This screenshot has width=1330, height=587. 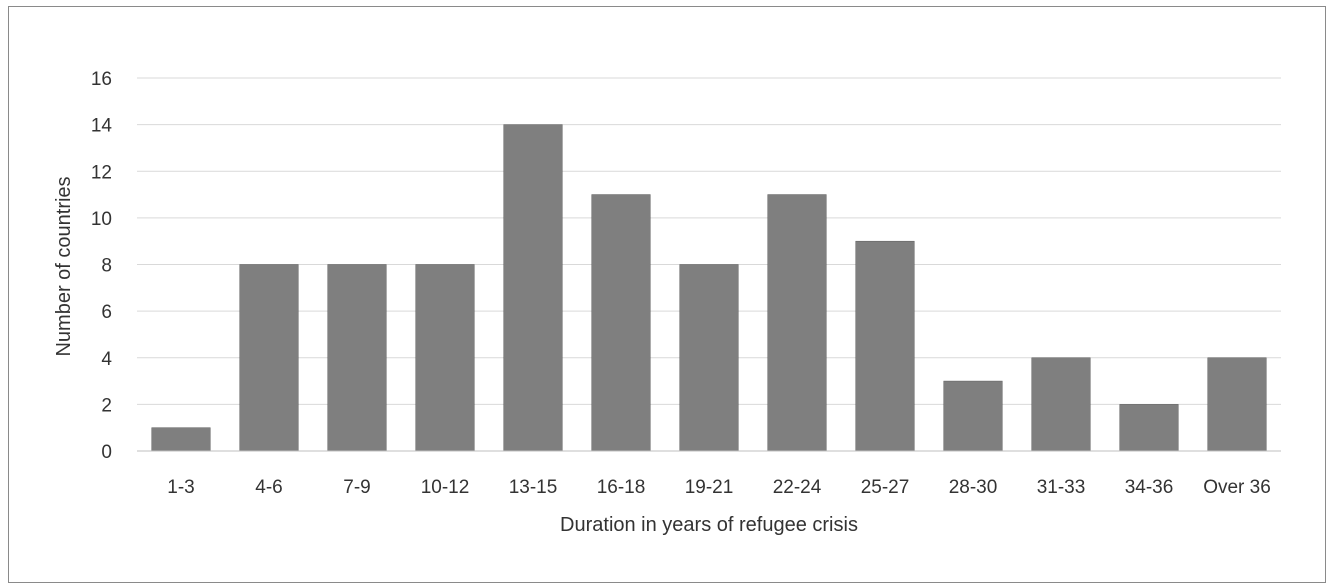 What do you see at coordinates (106, 359) in the screenshot?
I see `y-tick-label: 4` at bounding box center [106, 359].